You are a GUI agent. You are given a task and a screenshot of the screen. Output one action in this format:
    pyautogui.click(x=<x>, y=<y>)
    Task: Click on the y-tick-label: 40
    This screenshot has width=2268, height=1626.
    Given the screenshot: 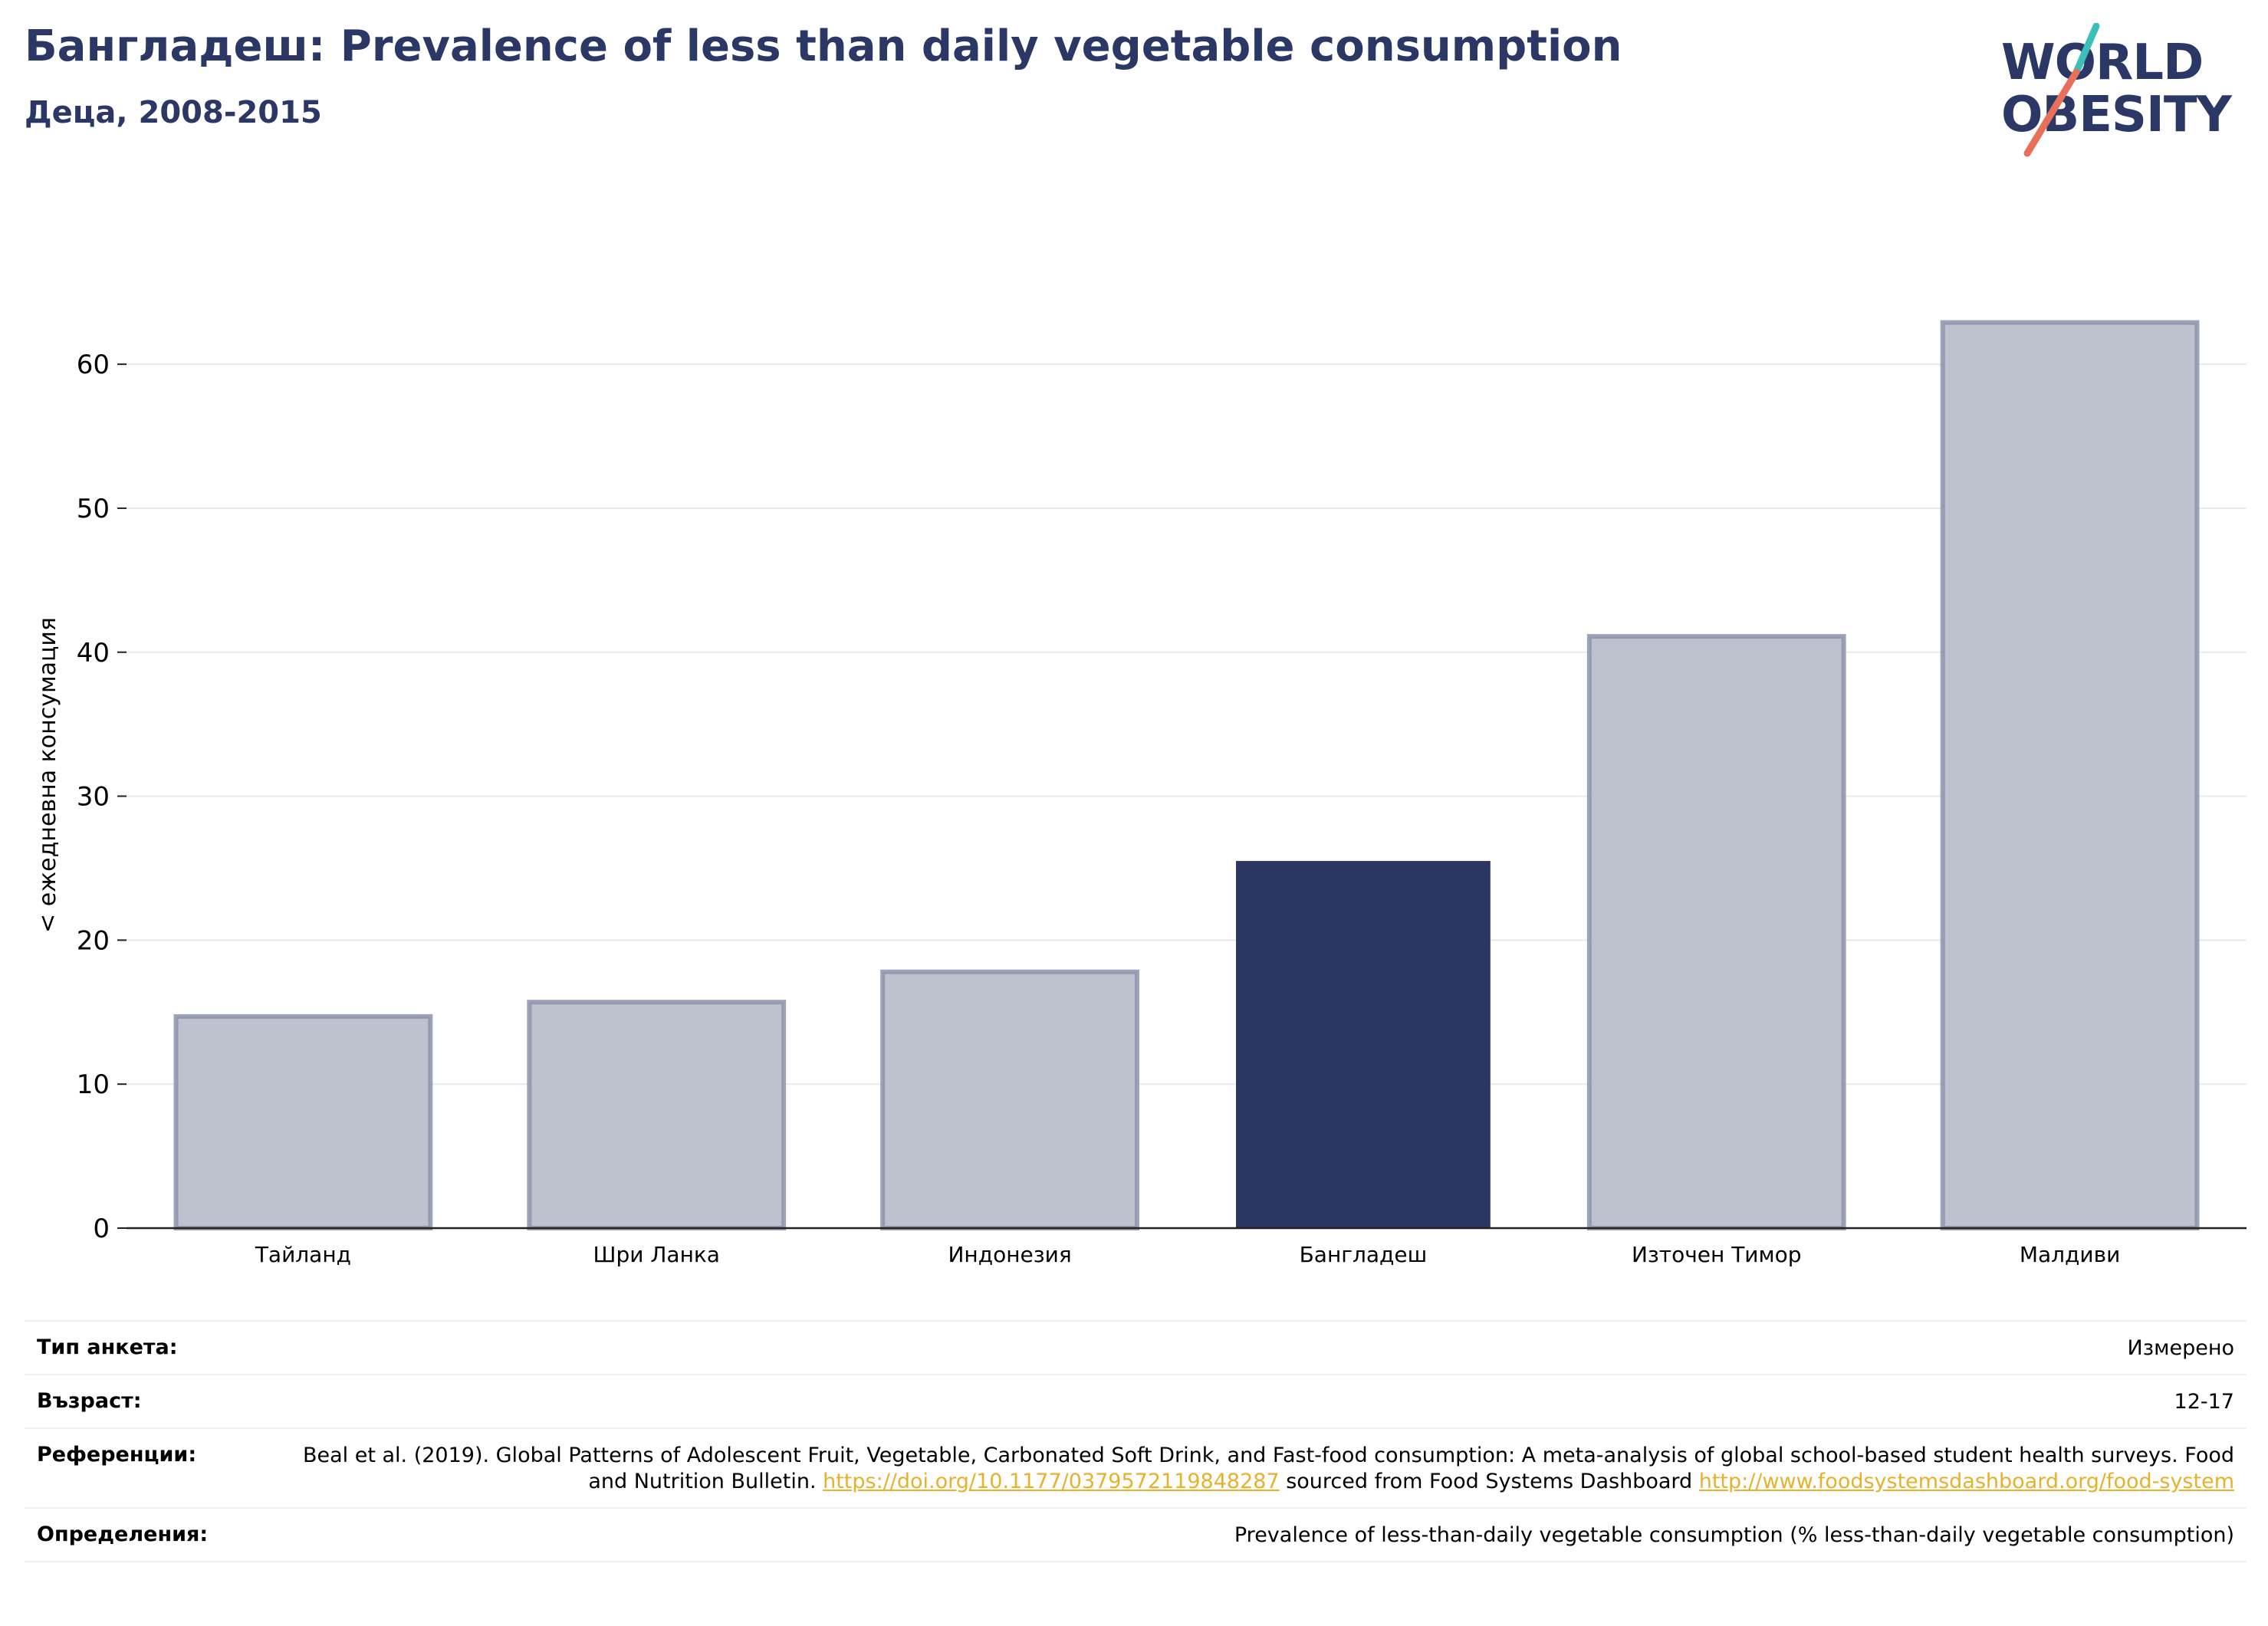 What is the action you would take?
    pyautogui.click(x=93, y=653)
    